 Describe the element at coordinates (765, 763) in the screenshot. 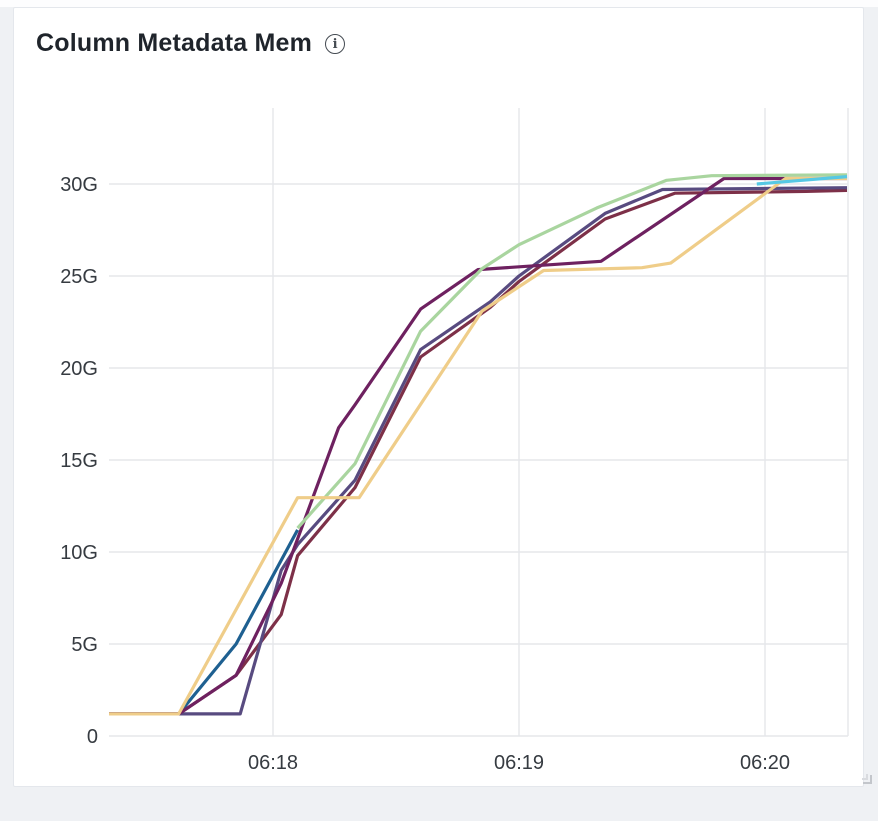

I see `x-tick-label: 06:20` at that location.